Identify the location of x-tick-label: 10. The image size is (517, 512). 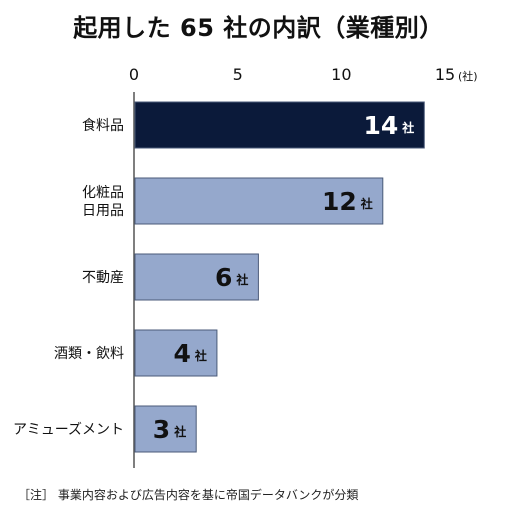
(341, 74).